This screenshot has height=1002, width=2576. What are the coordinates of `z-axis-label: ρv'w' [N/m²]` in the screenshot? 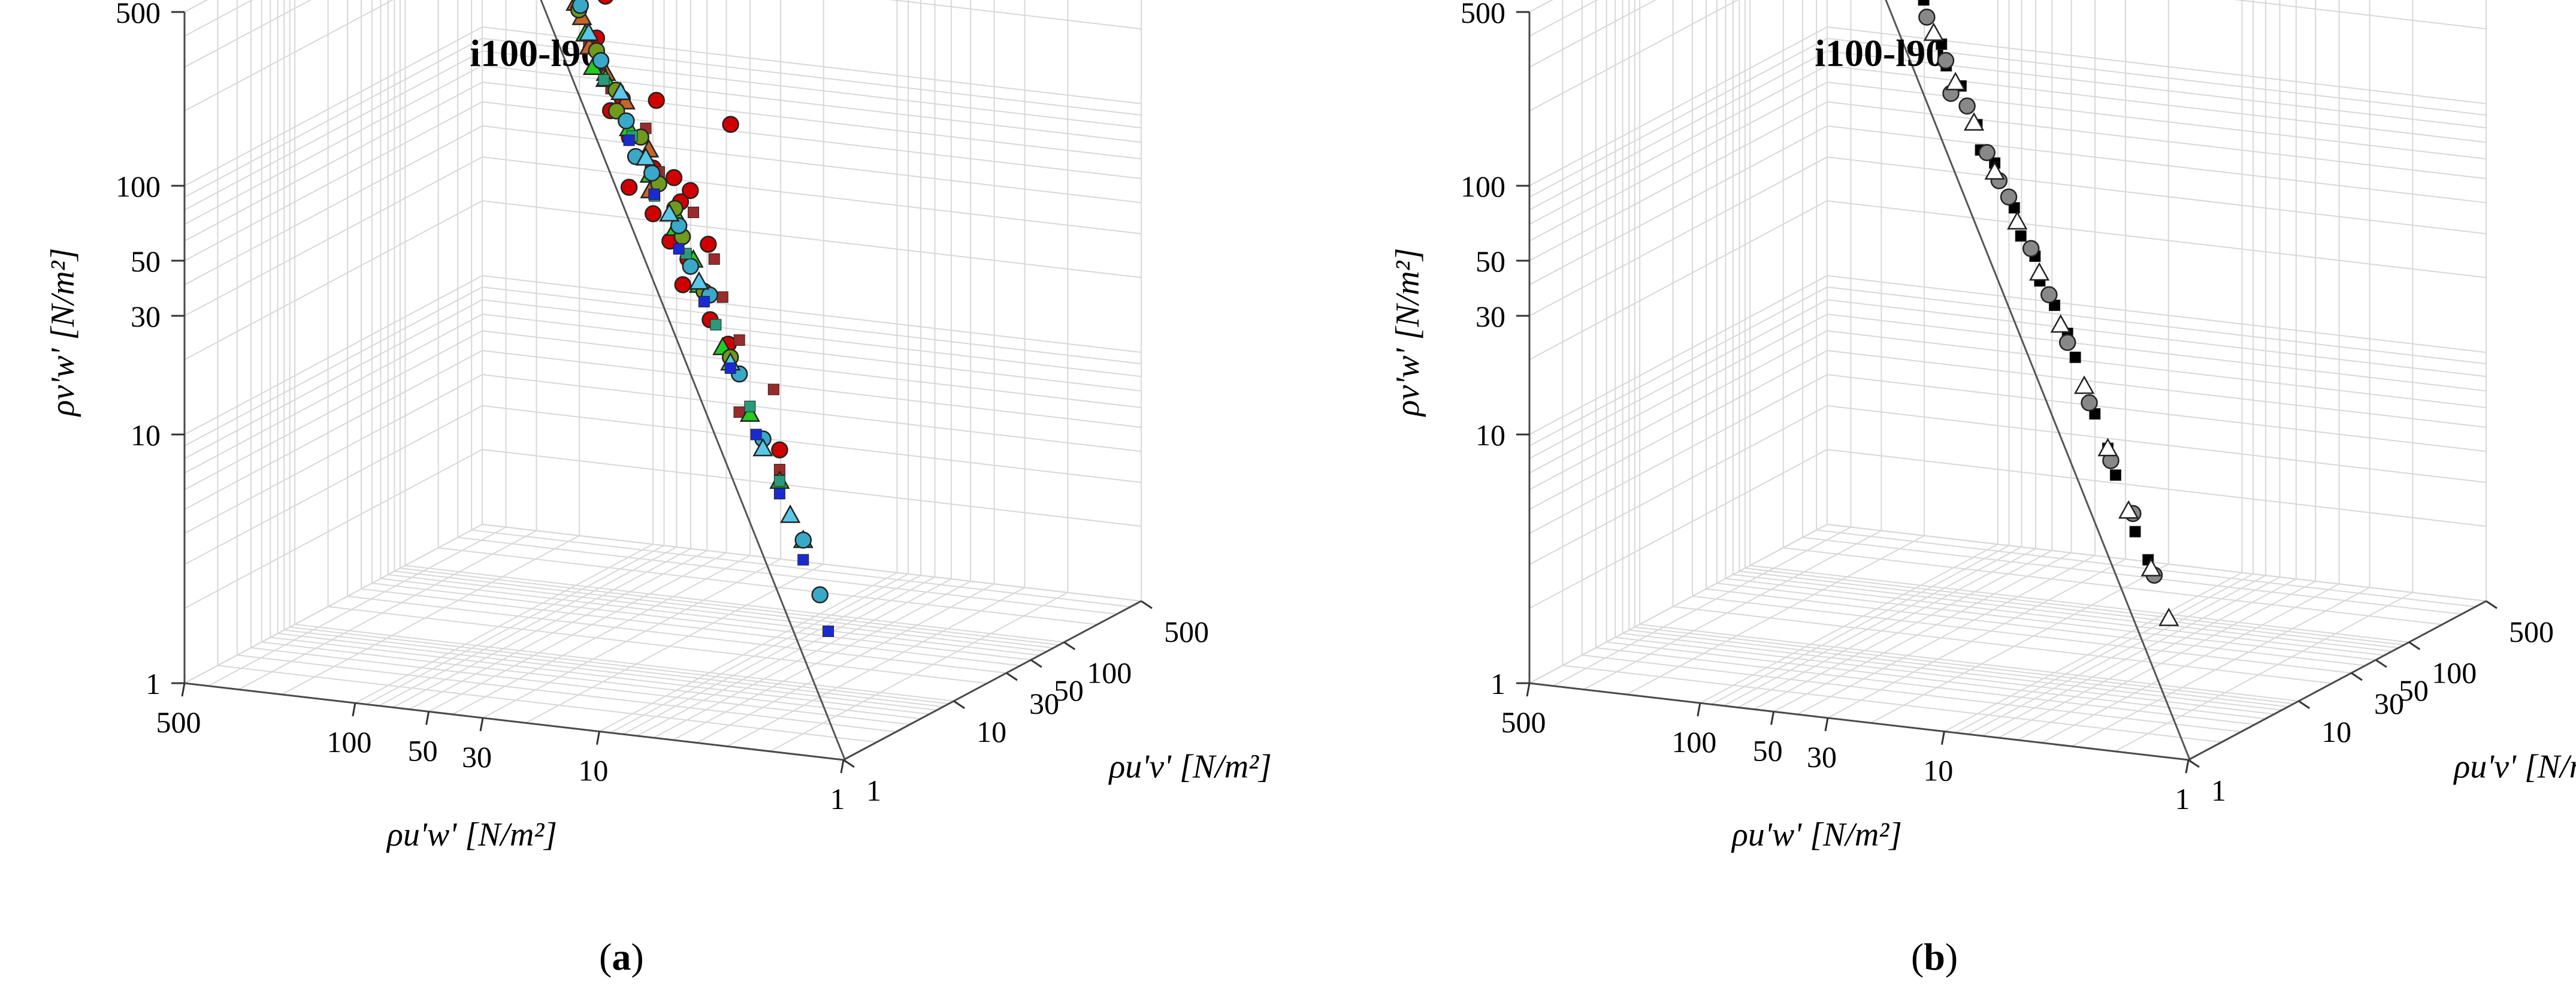 It's located at (62, 333).